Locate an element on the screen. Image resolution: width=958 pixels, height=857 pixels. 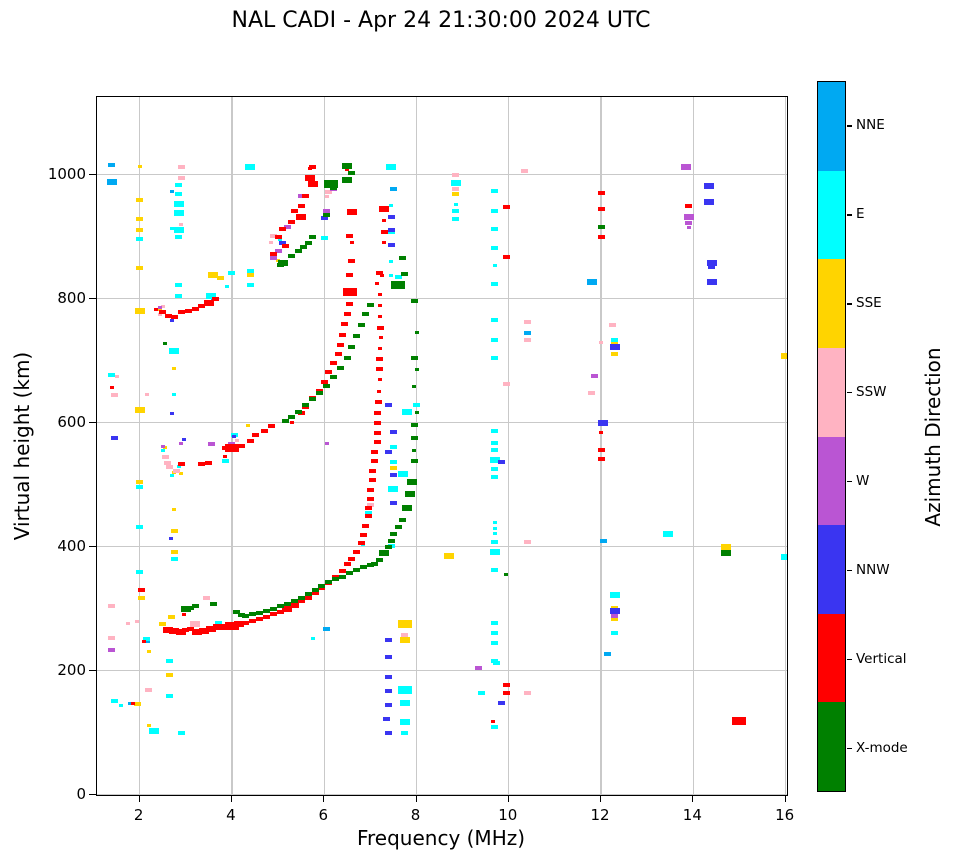
colorbar-category-label: SSW is located at coordinates (871, 392).